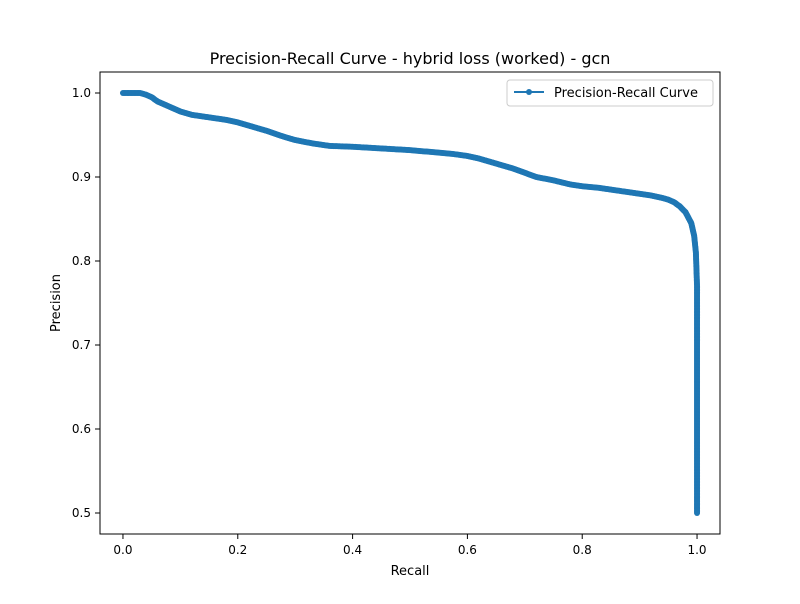 The height and width of the screenshot is (604, 800). Describe the element at coordinates (56, 303) in the screenshot. I see `y-axis-label: Precision` at that location.